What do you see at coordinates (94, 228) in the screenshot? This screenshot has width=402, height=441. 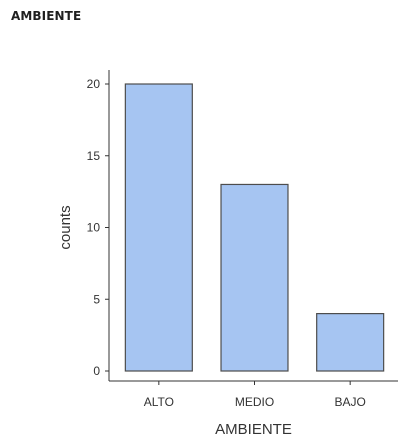 I see `y-tick-label: 10` at bounding box center [94, 228].